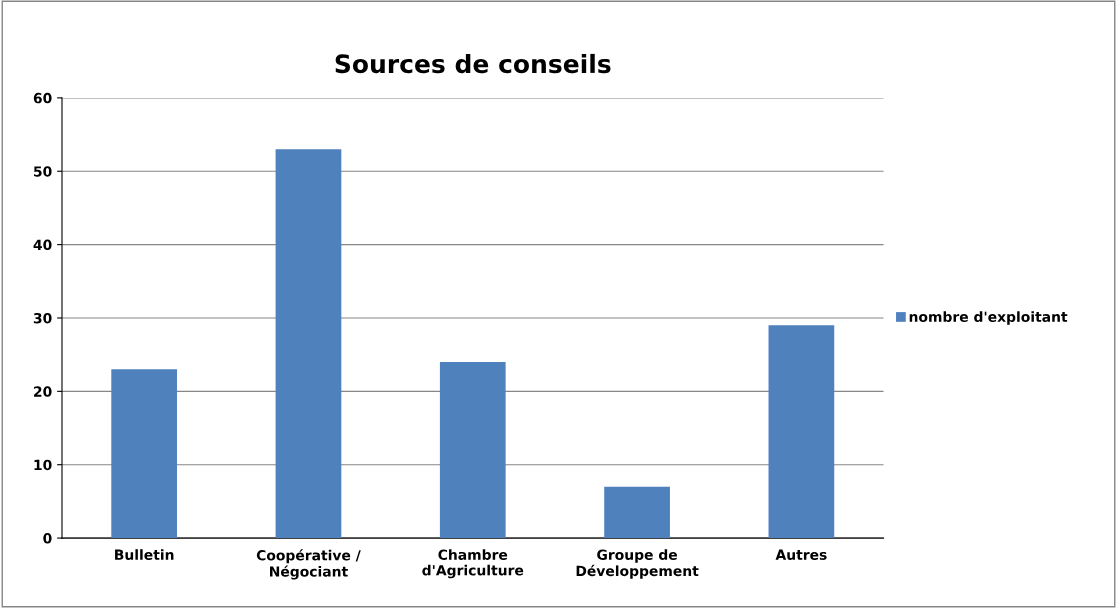  I want to click on y-tick-label: 30, so click(42, 318).